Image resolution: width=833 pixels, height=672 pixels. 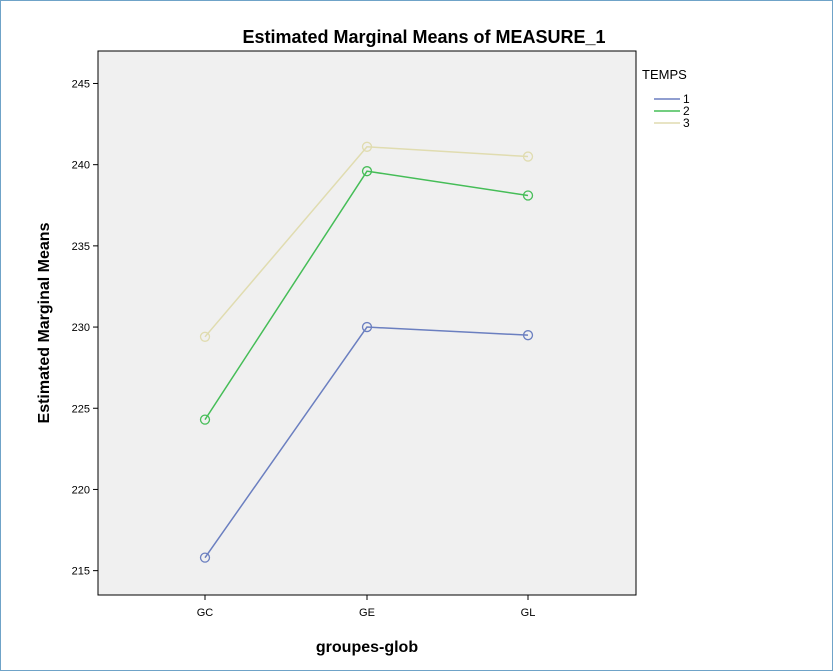 What do you see at coordinates (528, 335) in the screenshot?
I see `data-point-1-GL` at bounding box center [528, 335].